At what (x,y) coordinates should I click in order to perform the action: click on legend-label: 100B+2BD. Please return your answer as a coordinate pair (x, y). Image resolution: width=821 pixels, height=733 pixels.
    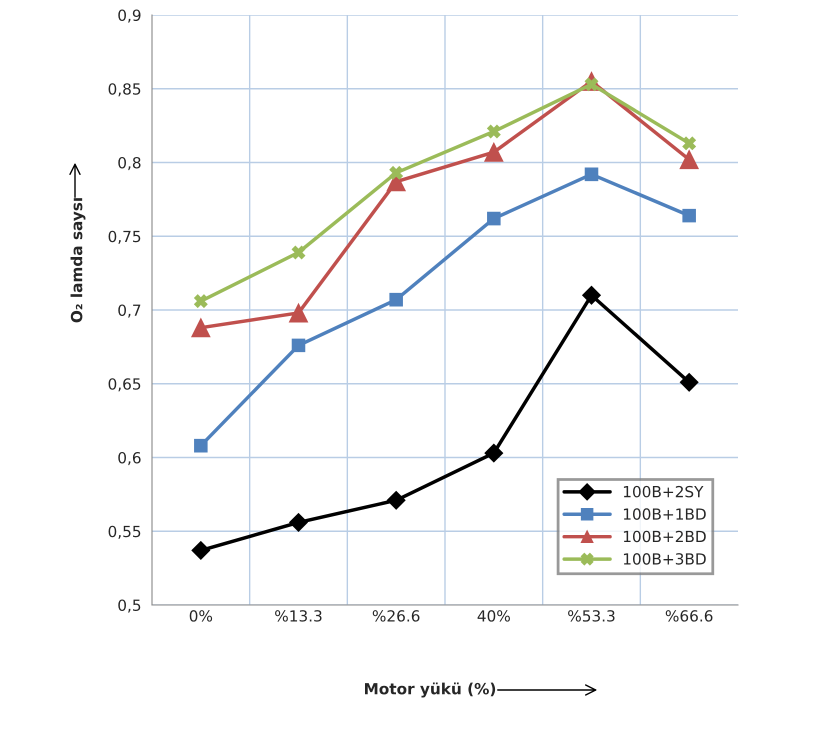
    Looking at the image, I should click on (665, 536).